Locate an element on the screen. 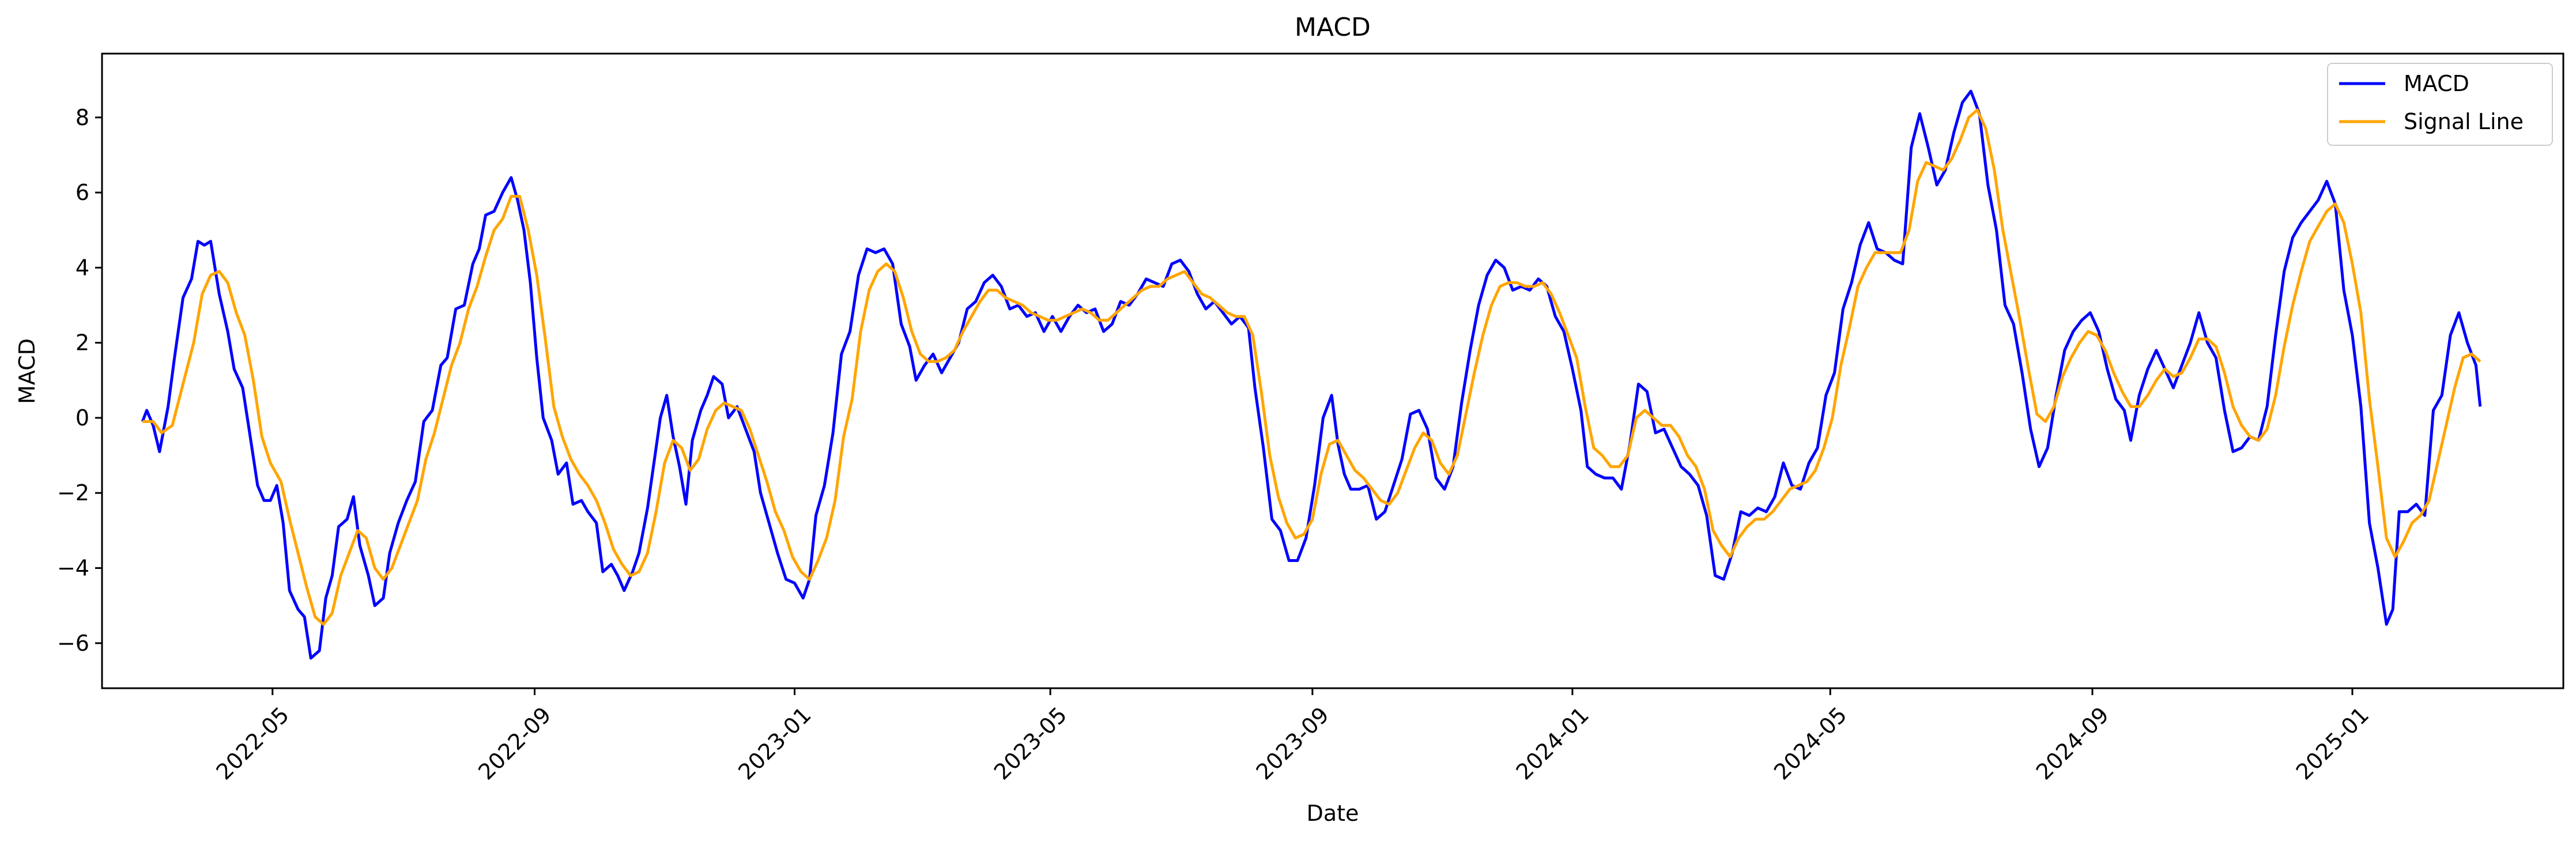 This screenshot has height=845, width=2576. y-tick-label: 8 is located at coordinates (82, 117).